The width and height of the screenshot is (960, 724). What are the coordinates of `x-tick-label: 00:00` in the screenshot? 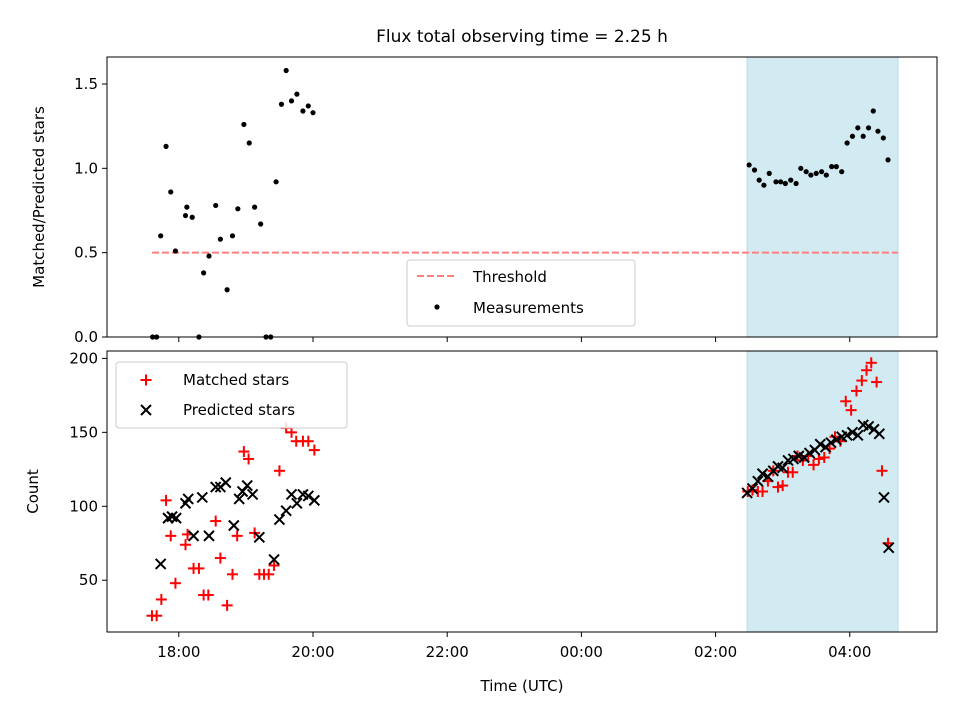 It's located at (581, 652).